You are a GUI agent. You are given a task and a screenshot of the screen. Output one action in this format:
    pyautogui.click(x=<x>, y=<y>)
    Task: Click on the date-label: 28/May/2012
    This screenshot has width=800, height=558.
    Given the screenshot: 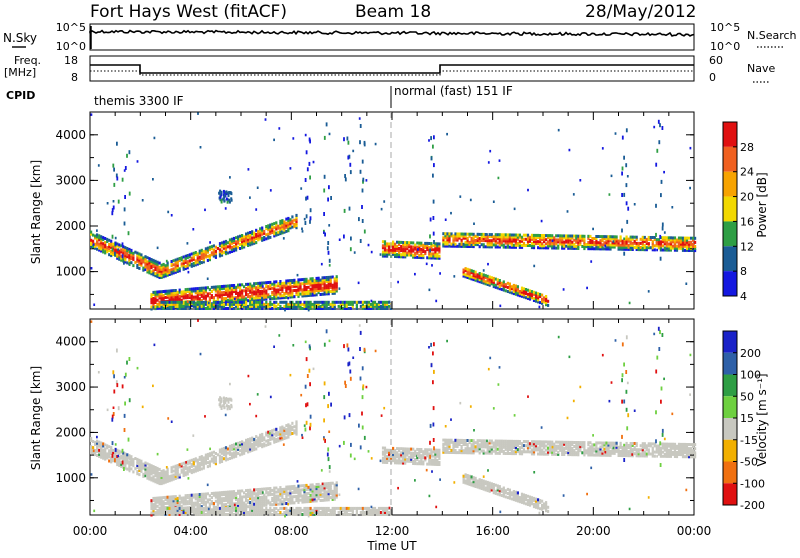 What is the action you would take?
    pyautogui.click(x=641, y=12)
    